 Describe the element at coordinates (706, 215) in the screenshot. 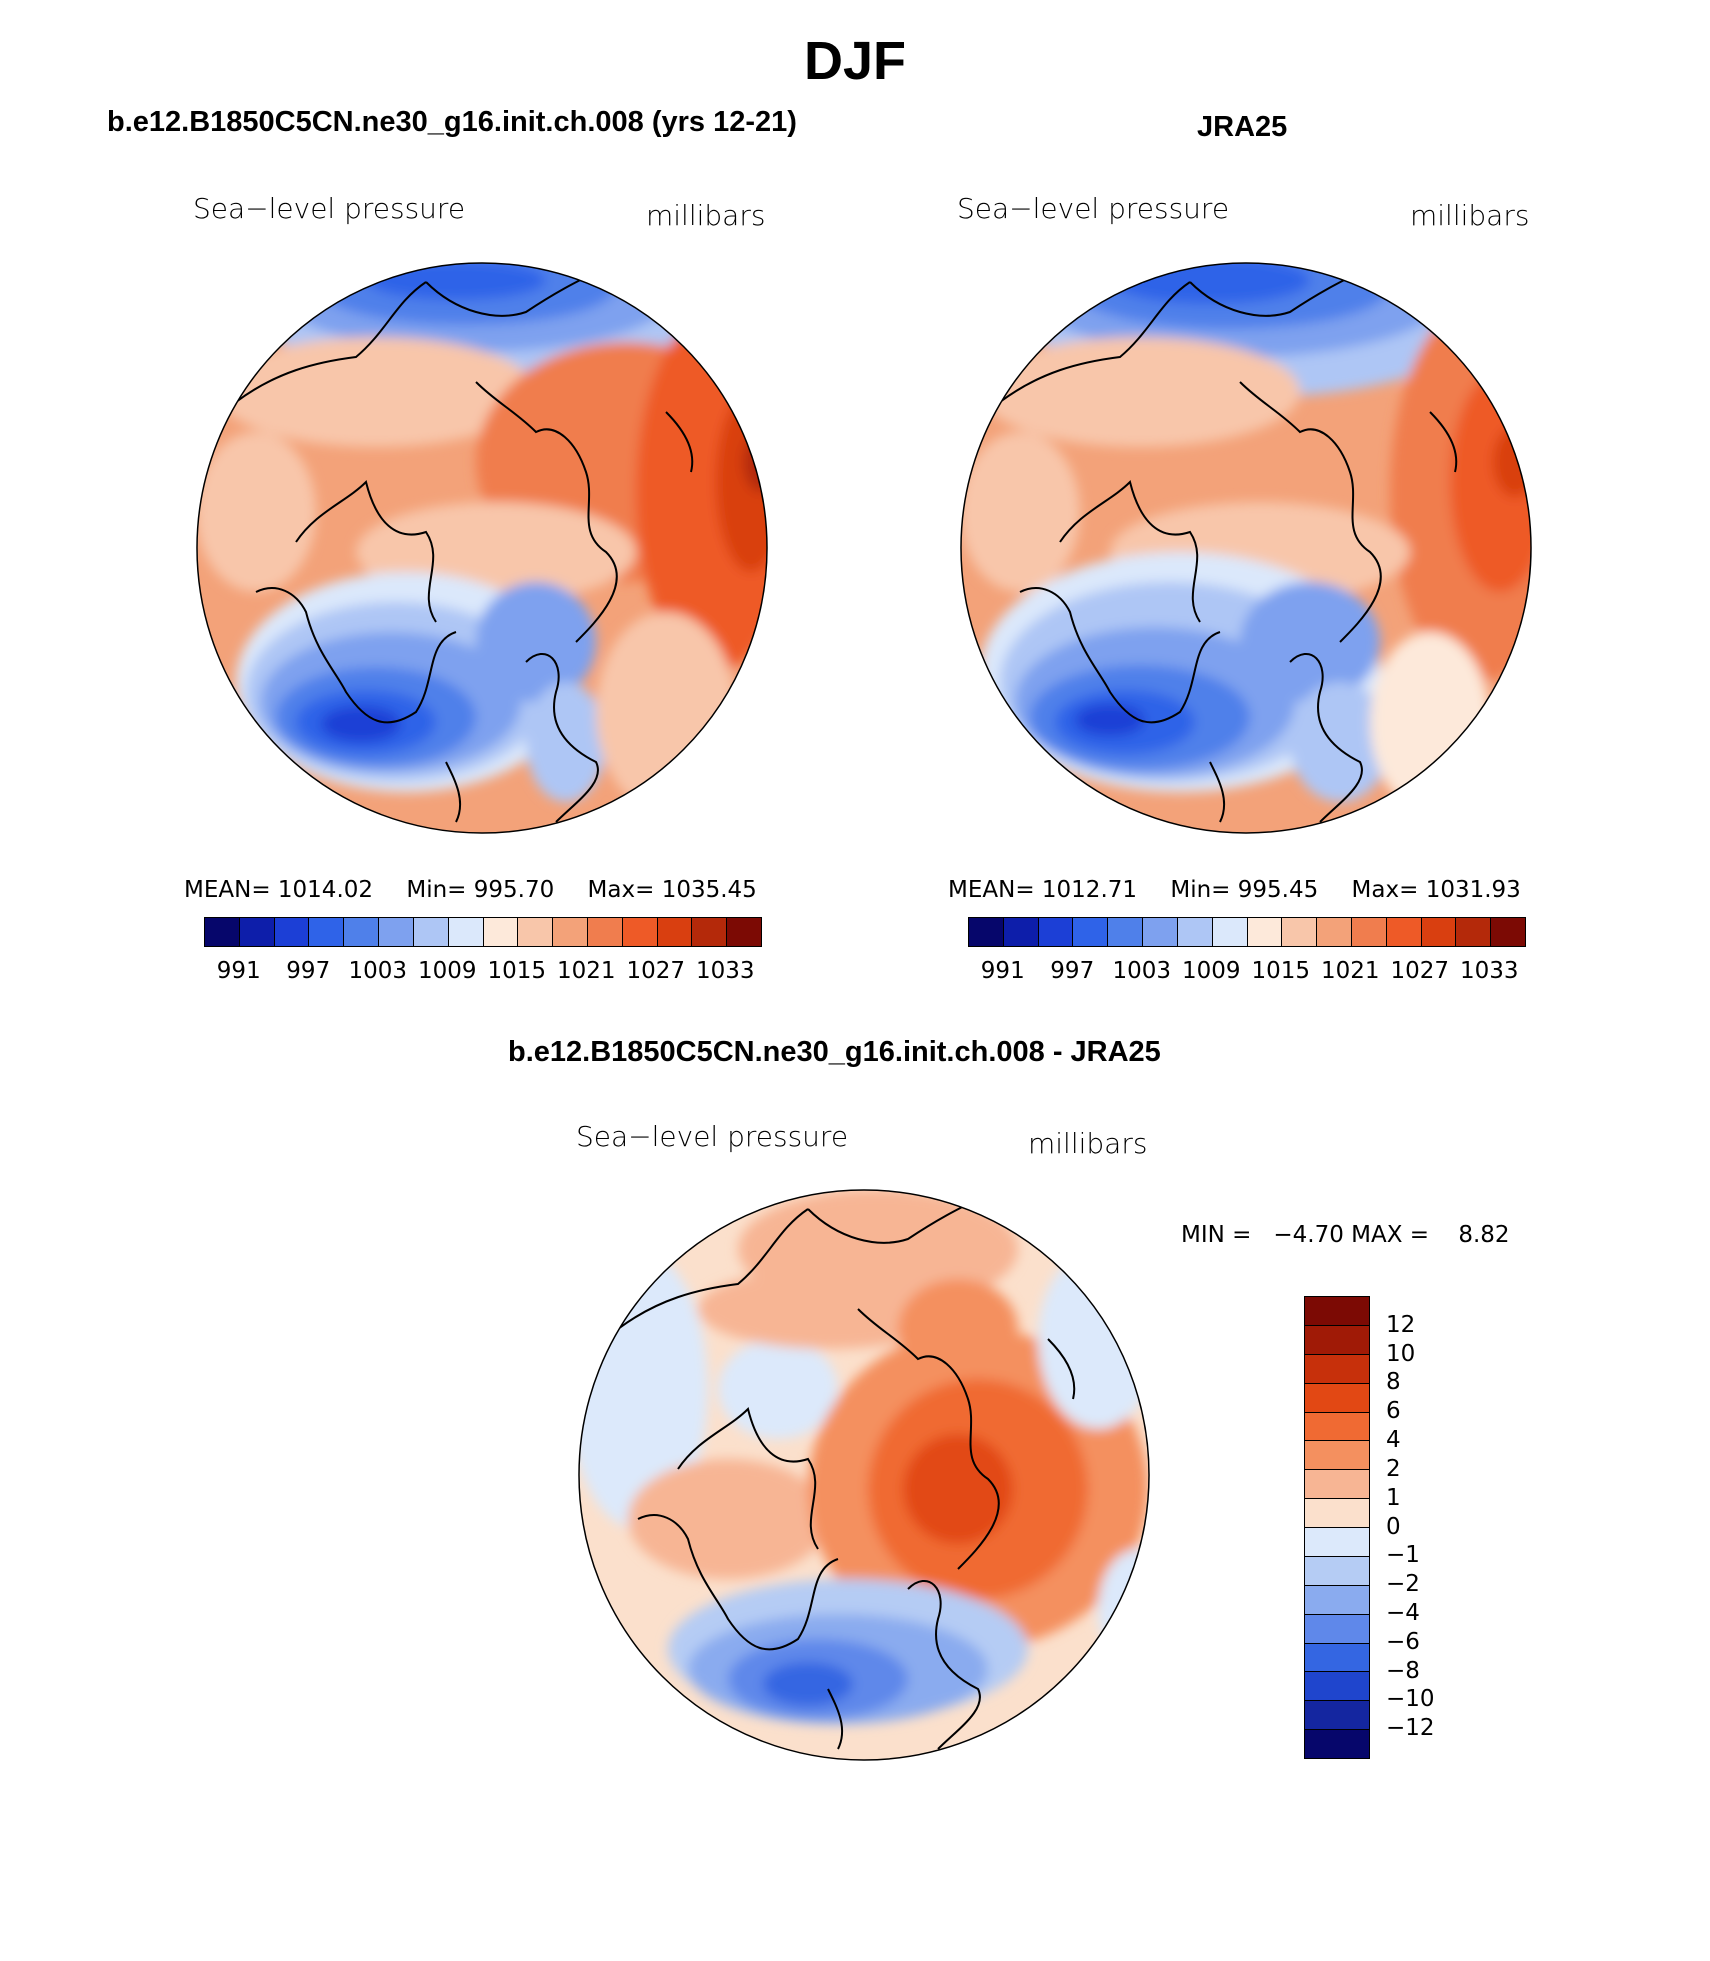

I see `model-units-label: millibars` at that location.